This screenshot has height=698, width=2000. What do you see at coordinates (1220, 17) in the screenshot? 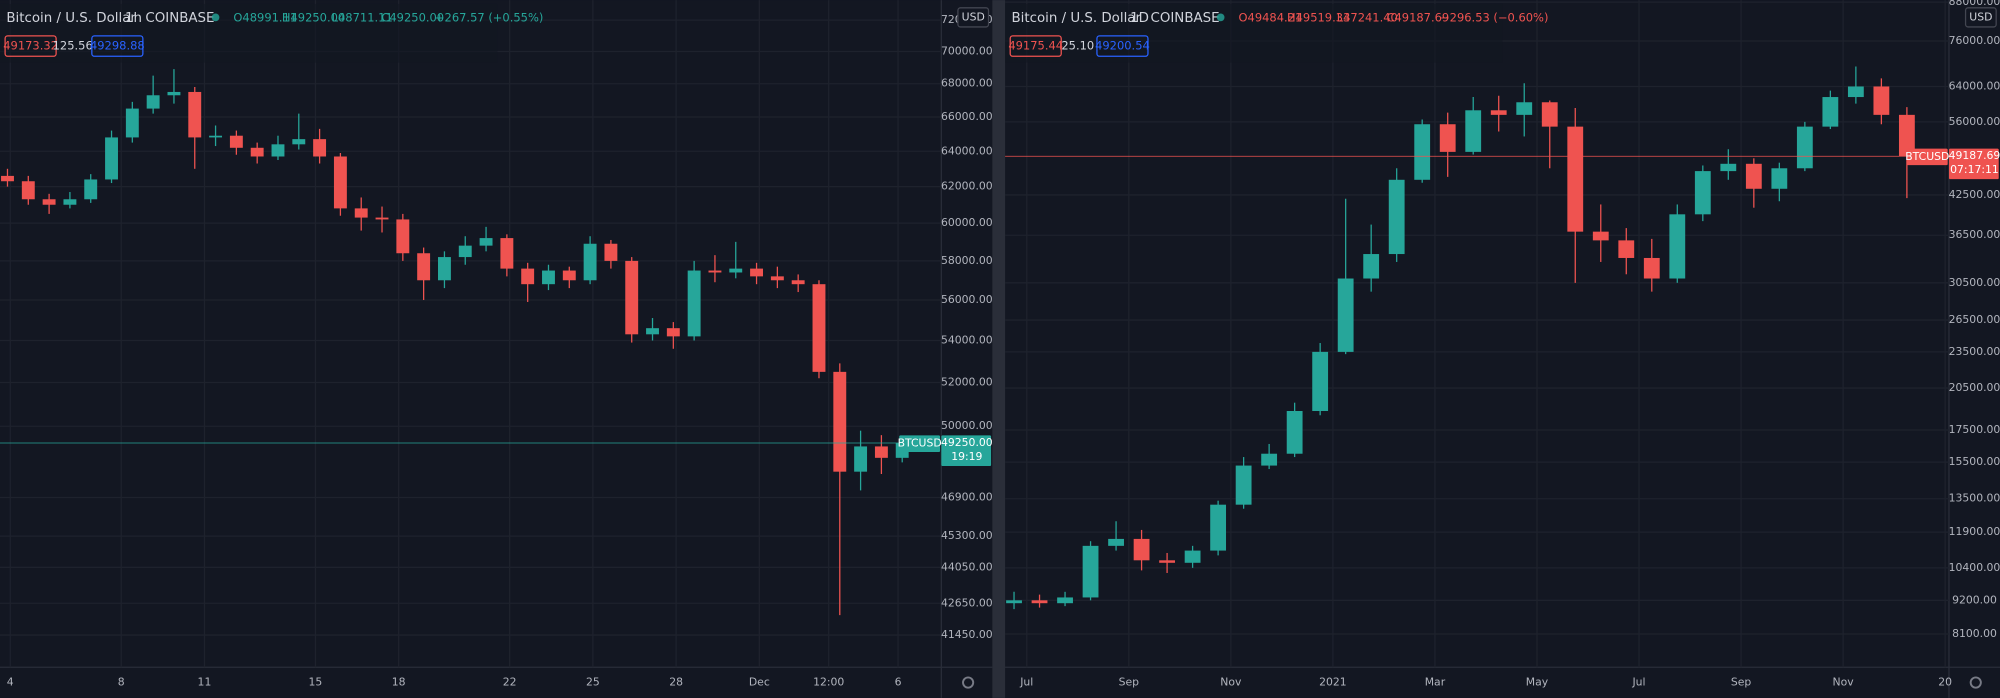
I see `status-dot` at bounding box center [1220, 17].